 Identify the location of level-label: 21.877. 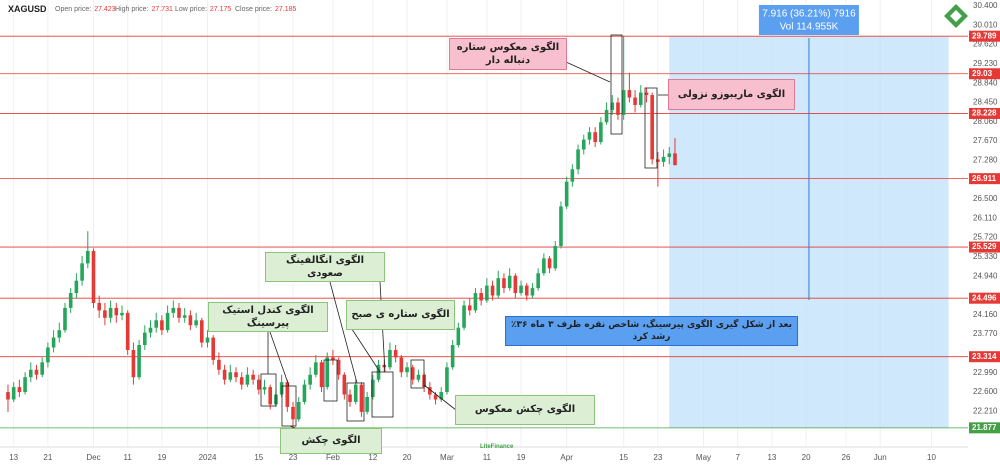
(984, 427).